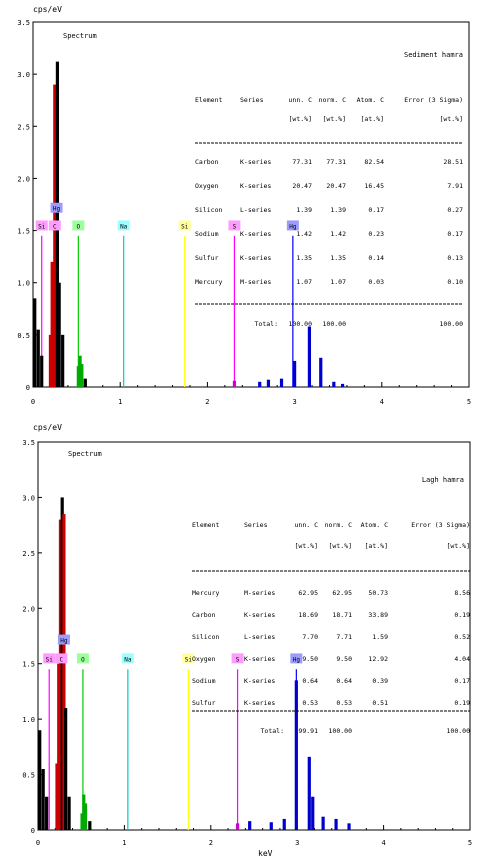 The width and height of the screenshot is (482, 858). I want to click on table-cell: 4.04, so click(462, 659).